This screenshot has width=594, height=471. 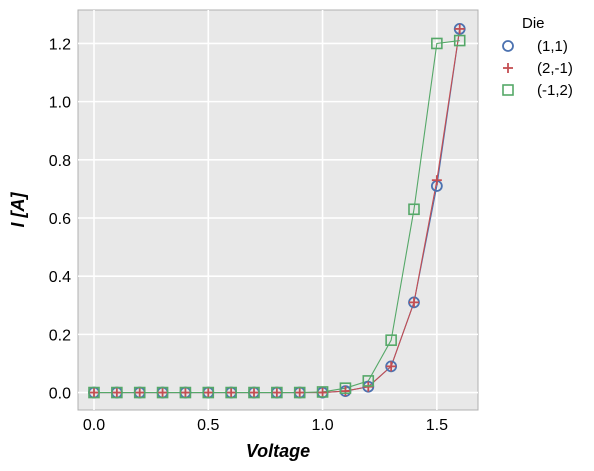 I want to click on legend-title: Die, so click(x=533, y=23).